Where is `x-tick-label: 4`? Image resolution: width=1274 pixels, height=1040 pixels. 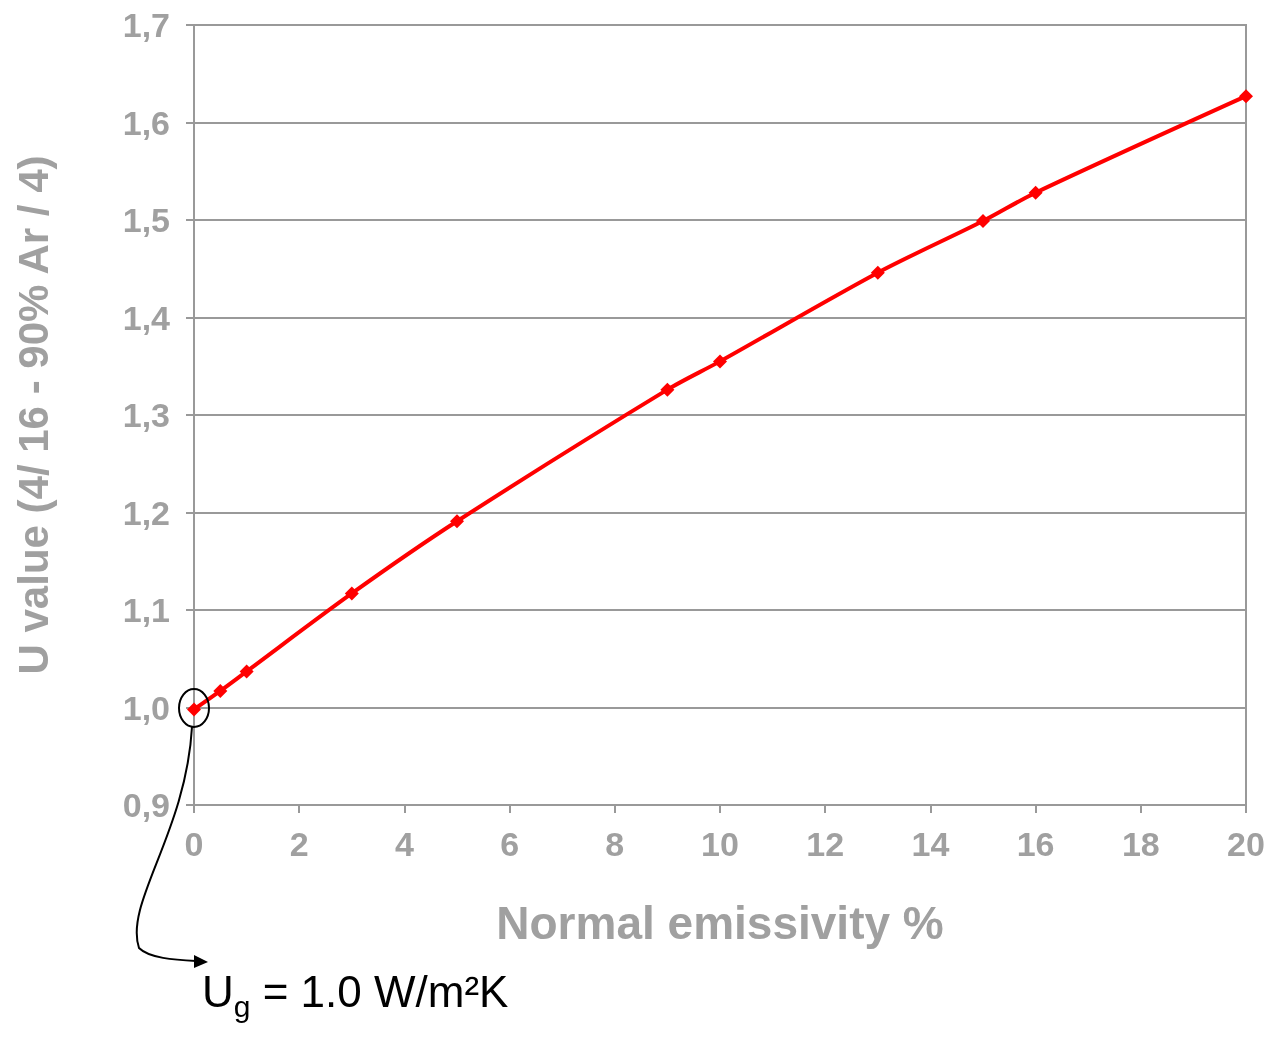
x-tick-label: 4 is located at coordinates (404, 844).